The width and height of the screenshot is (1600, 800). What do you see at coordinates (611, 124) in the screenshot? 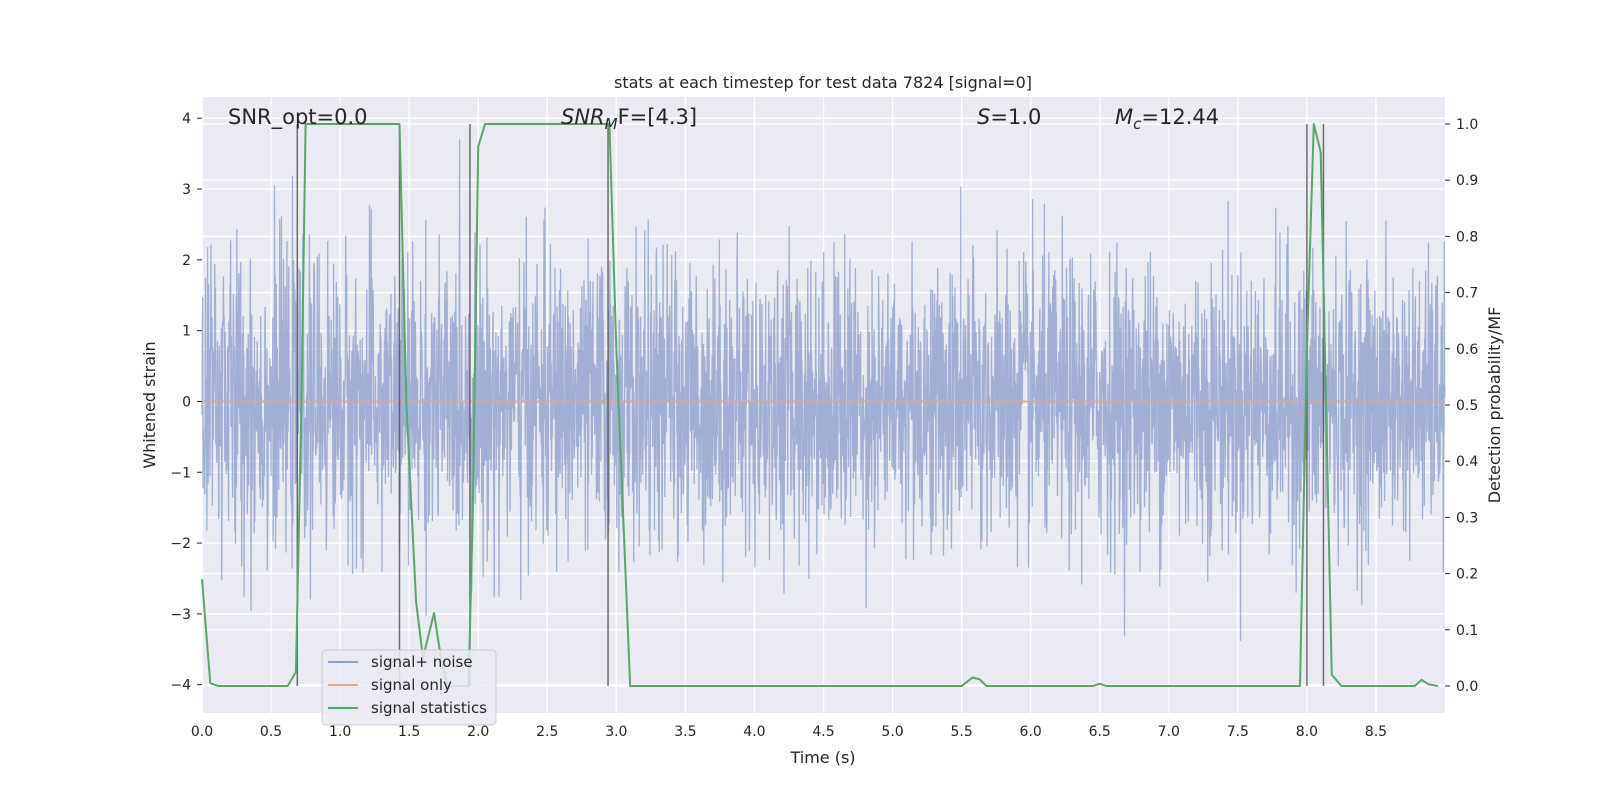
I see `snr-mf-sub: M` at bounding box center [611, 124].